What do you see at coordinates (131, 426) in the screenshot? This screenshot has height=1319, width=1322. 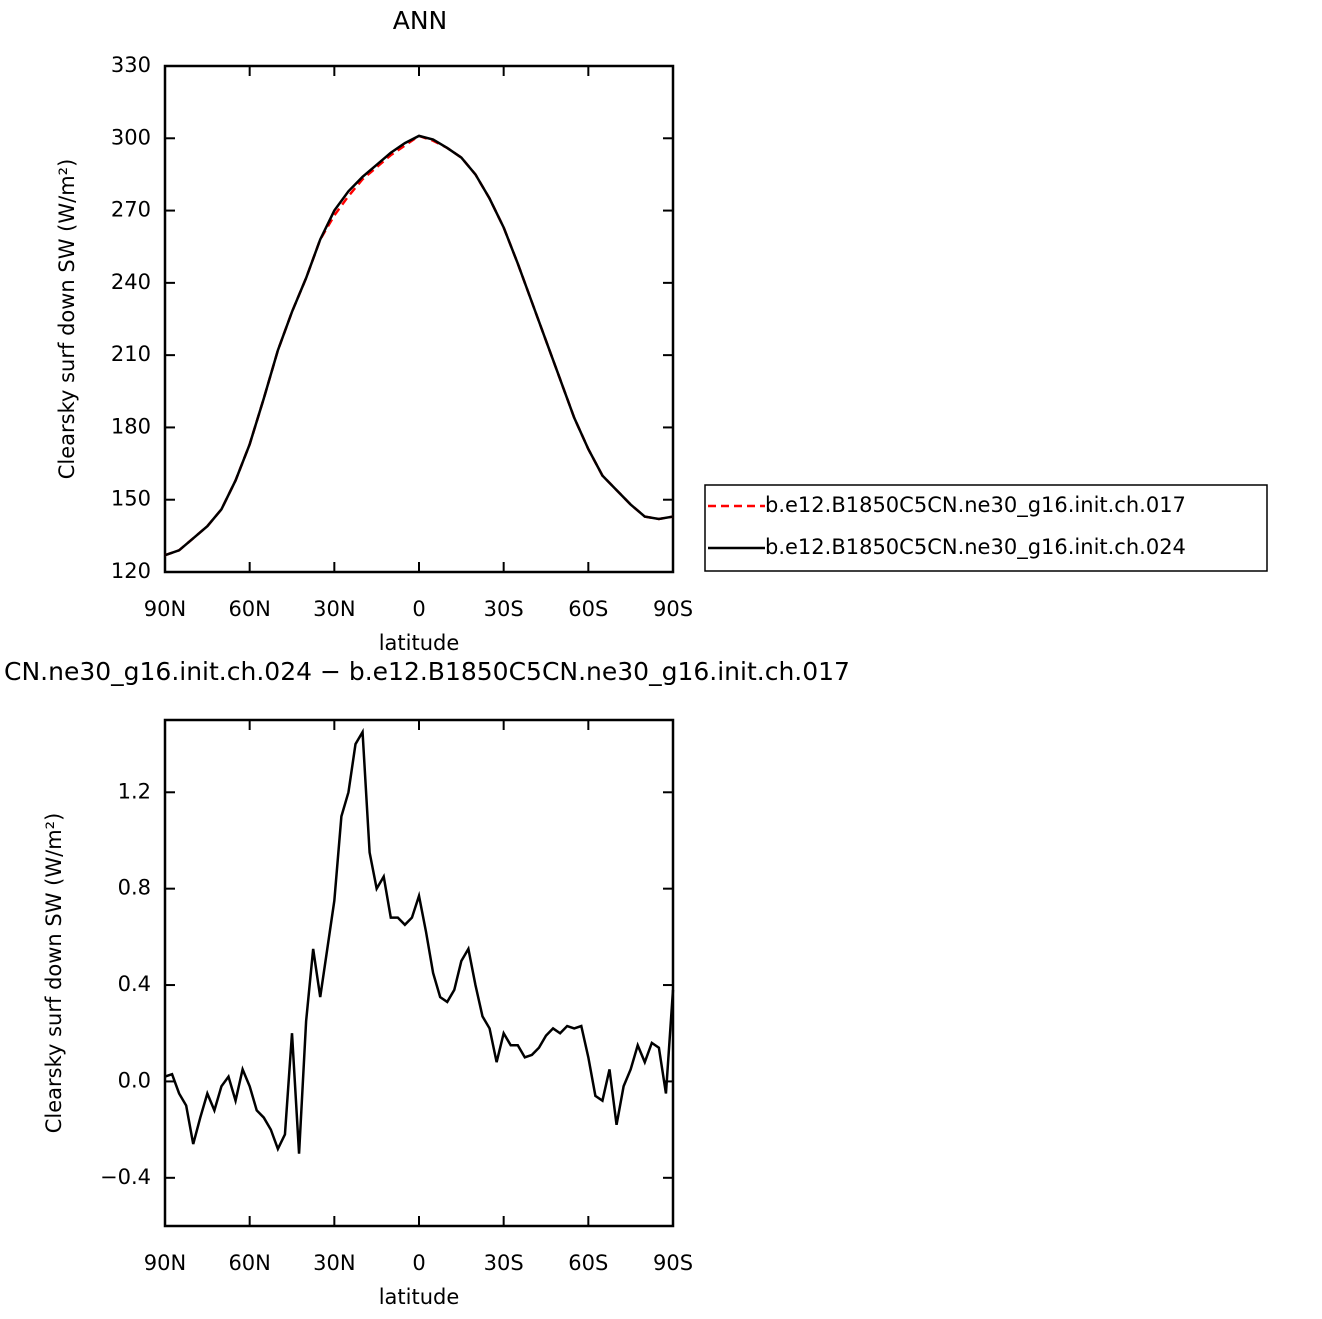 I see `y-tick-label: 180` at bounding box center [131, 426].